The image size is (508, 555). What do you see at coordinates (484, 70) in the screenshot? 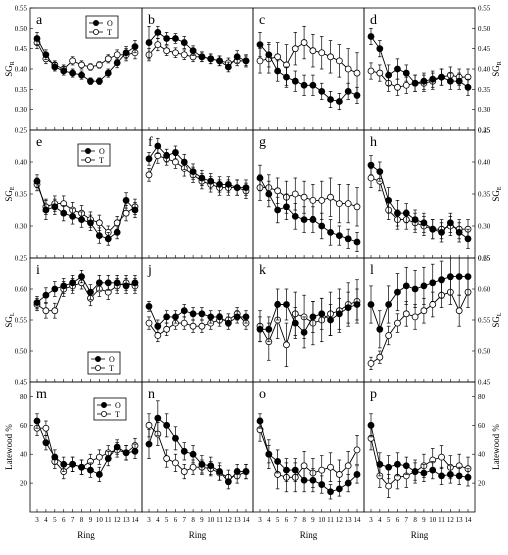
I see `y-tick-label-right: 0.40` at bounding box center [484, 70].